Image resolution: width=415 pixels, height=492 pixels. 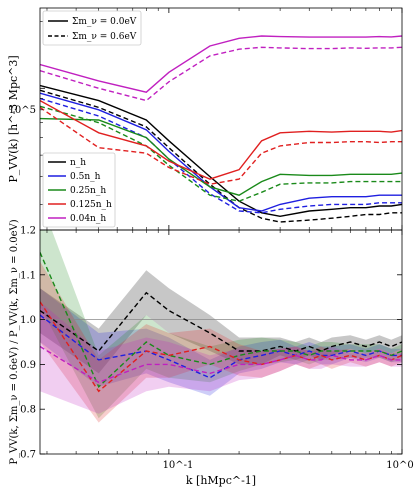 I want to click on xtick-label-1: 10^0, so click(x=399, y=465).